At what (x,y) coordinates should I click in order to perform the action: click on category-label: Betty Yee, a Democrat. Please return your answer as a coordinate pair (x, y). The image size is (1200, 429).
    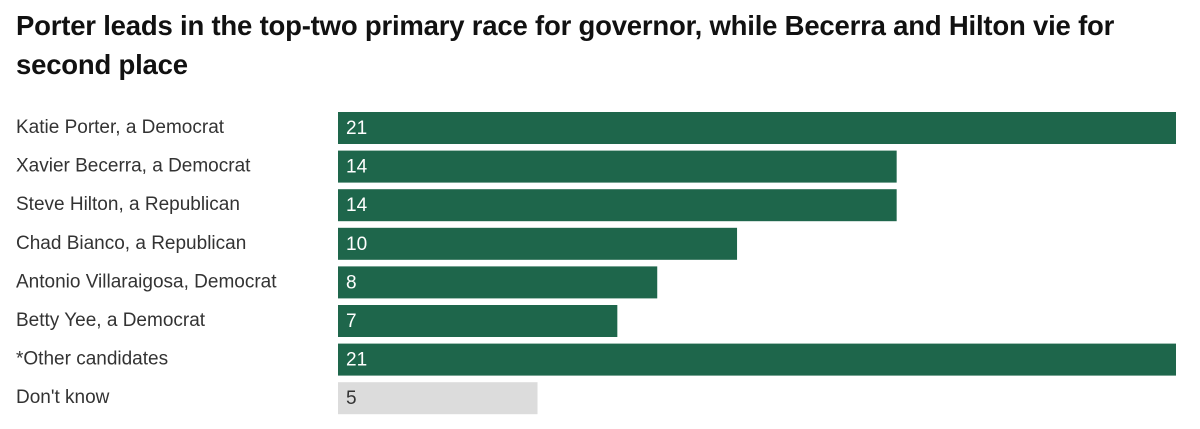
    Looking at the image, I should click on (111, 320).